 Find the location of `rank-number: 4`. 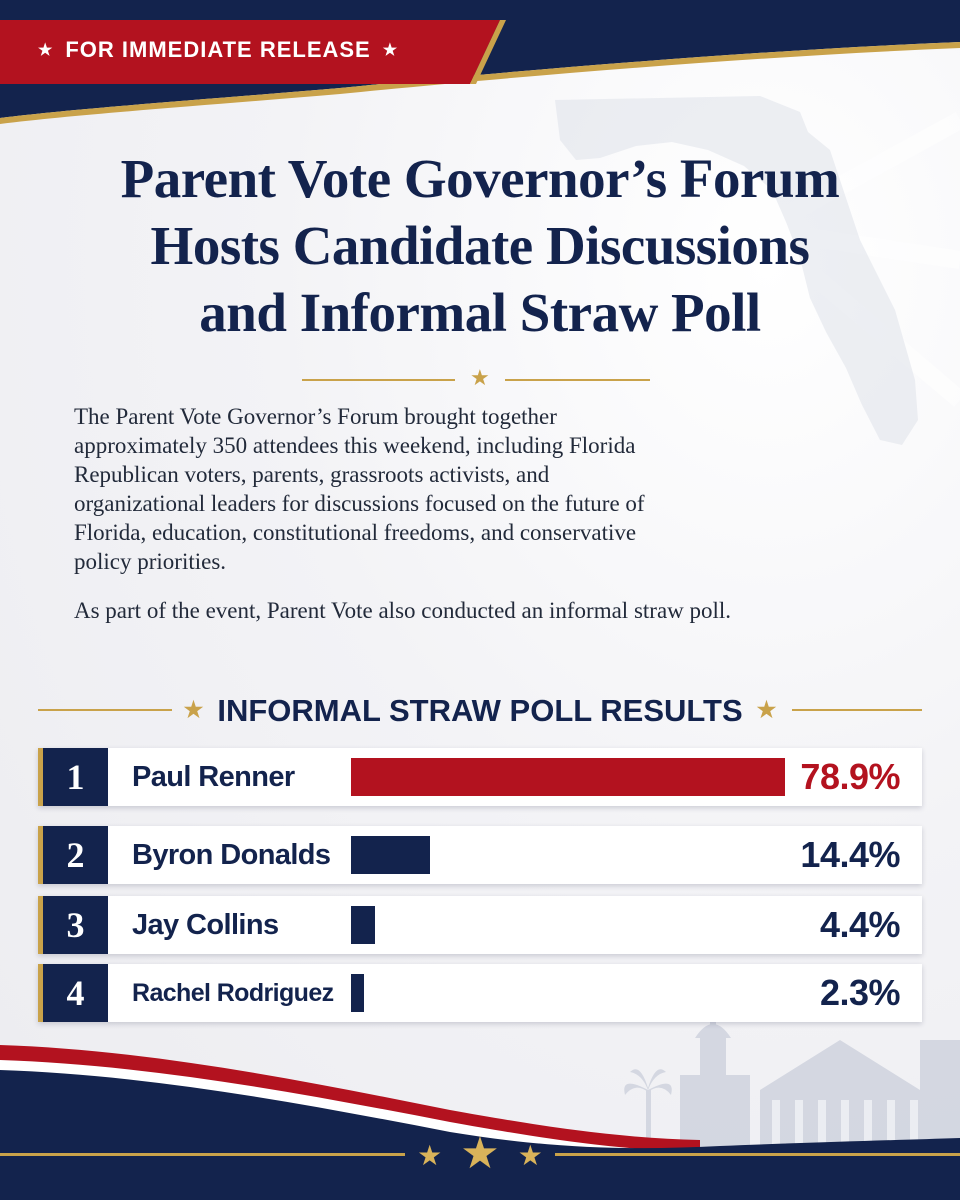

rank-number: 4 is located at coordinates (73, 993).